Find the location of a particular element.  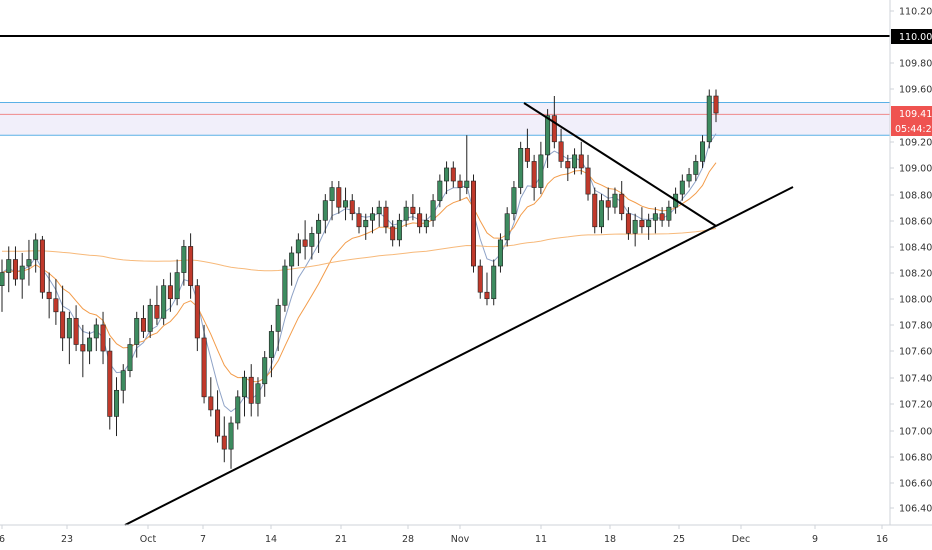

last-price-badge is located at coordinates (911, 113).